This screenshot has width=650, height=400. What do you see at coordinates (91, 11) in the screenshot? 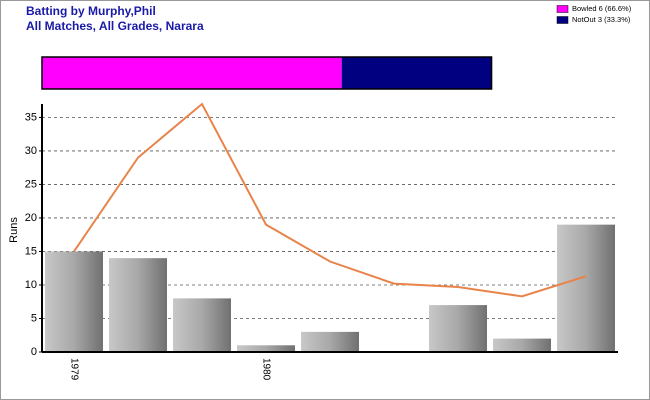
I see `chart-title: Batting by Murphy,Phil` at bounding box center [91, 11].